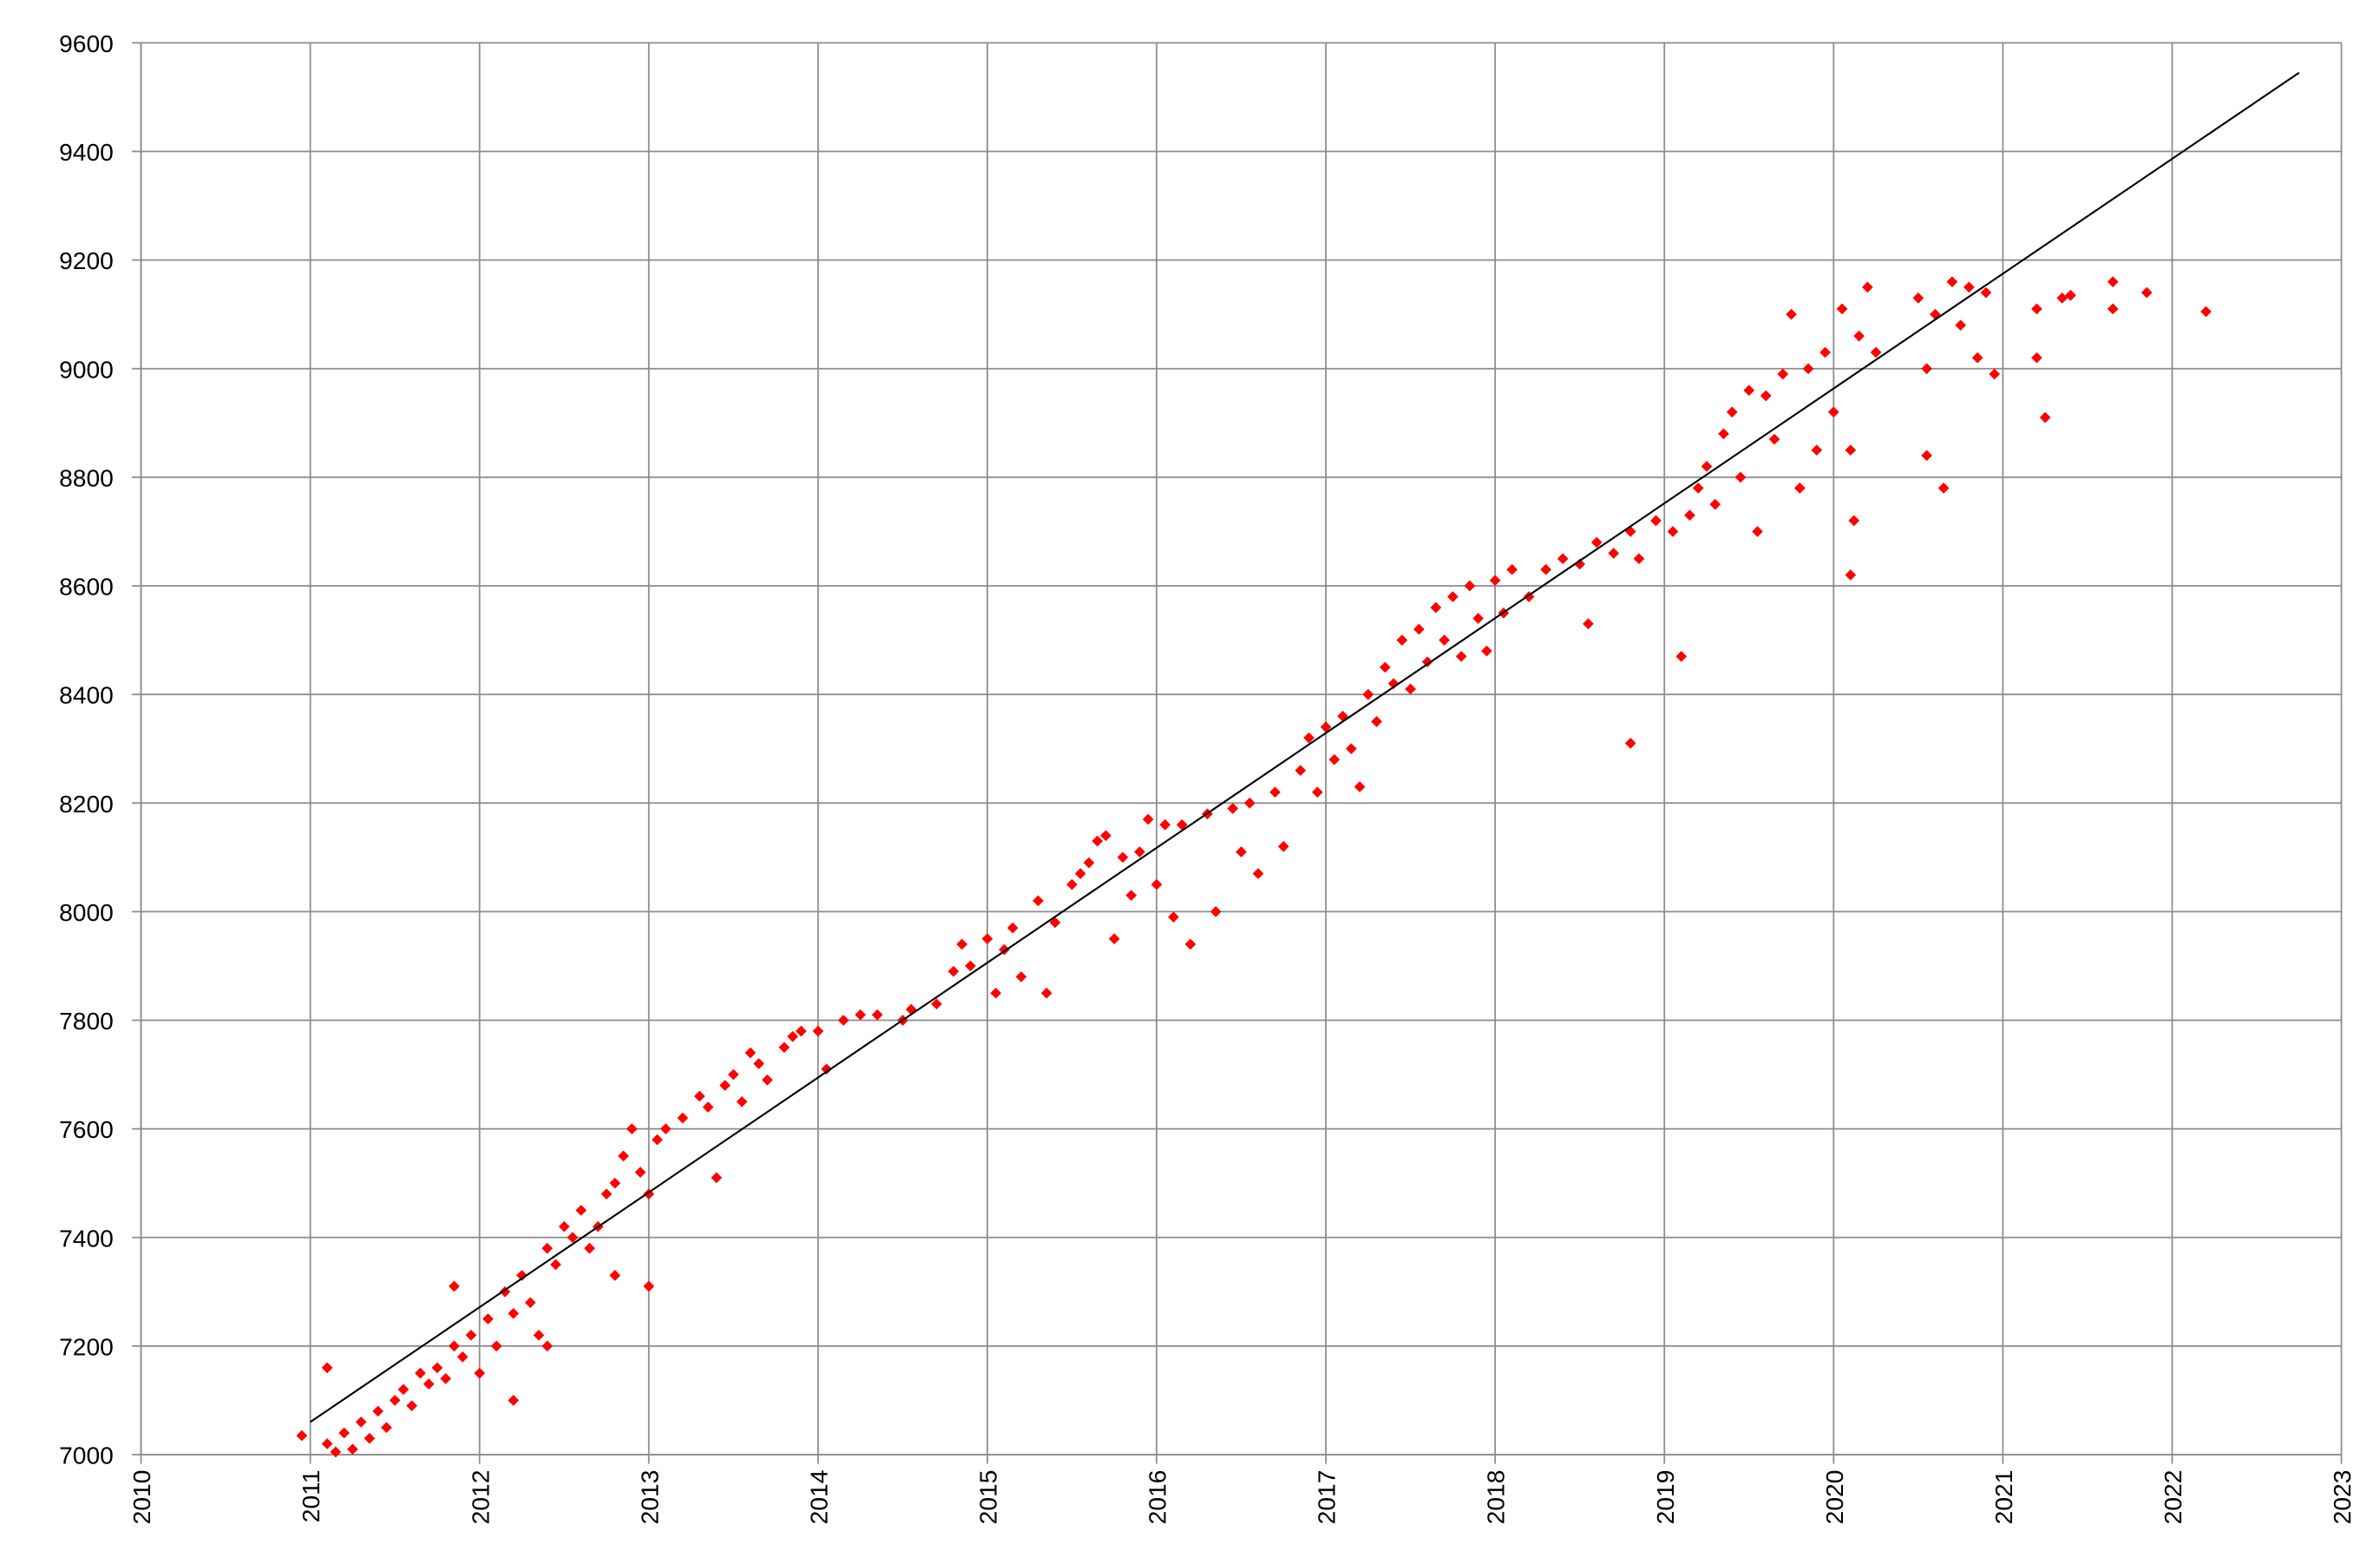 The image size is (2380, 1551). What do you see at coordinates (1157, 1497) in the screenshot?
I see `x-tick-label: 2016` at bounding box center [1157, 1497].